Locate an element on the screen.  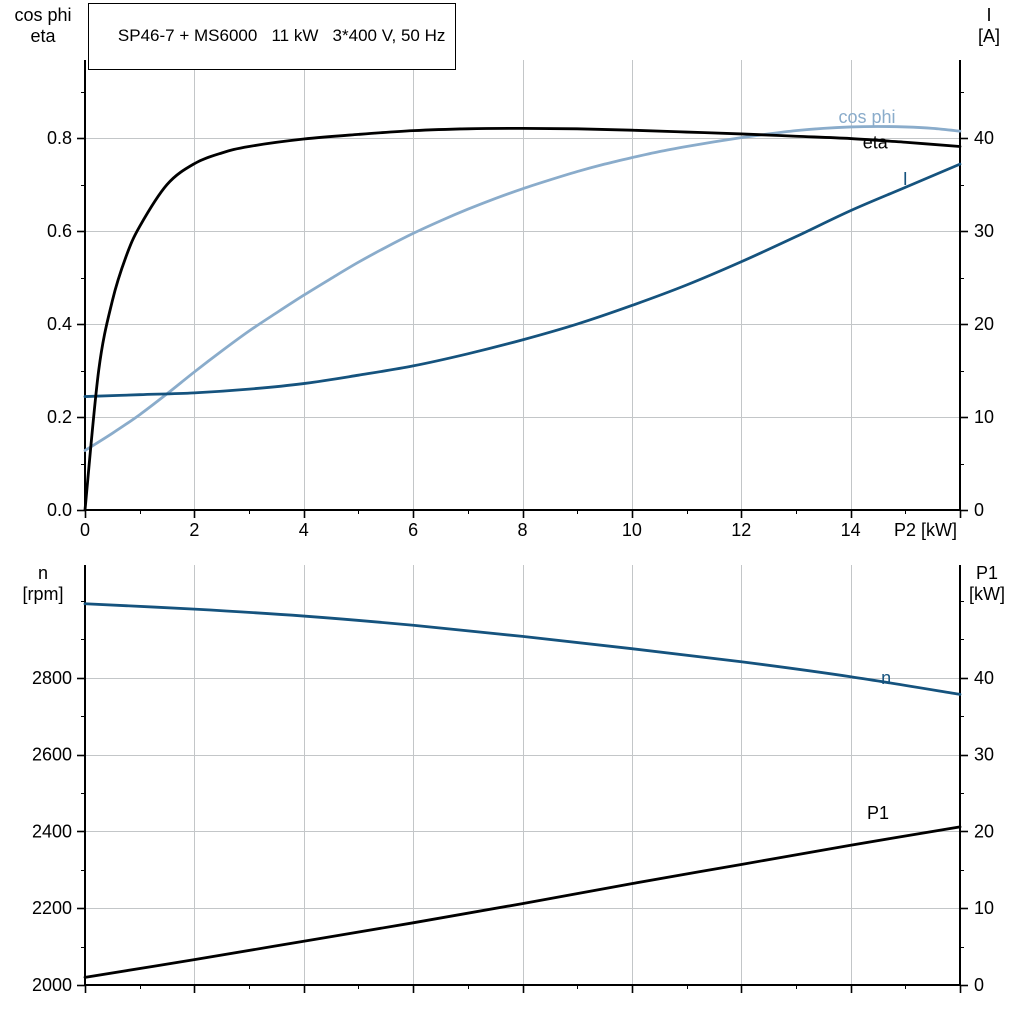
bottom-chart-right-axis-title: P1 [kW] is located at coordinates (987, 584).